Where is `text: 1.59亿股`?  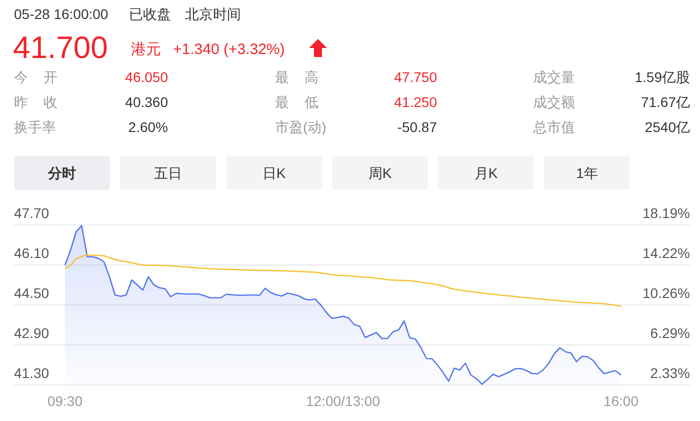 text: 1.59亿股 is located at coordinates (662, 77).